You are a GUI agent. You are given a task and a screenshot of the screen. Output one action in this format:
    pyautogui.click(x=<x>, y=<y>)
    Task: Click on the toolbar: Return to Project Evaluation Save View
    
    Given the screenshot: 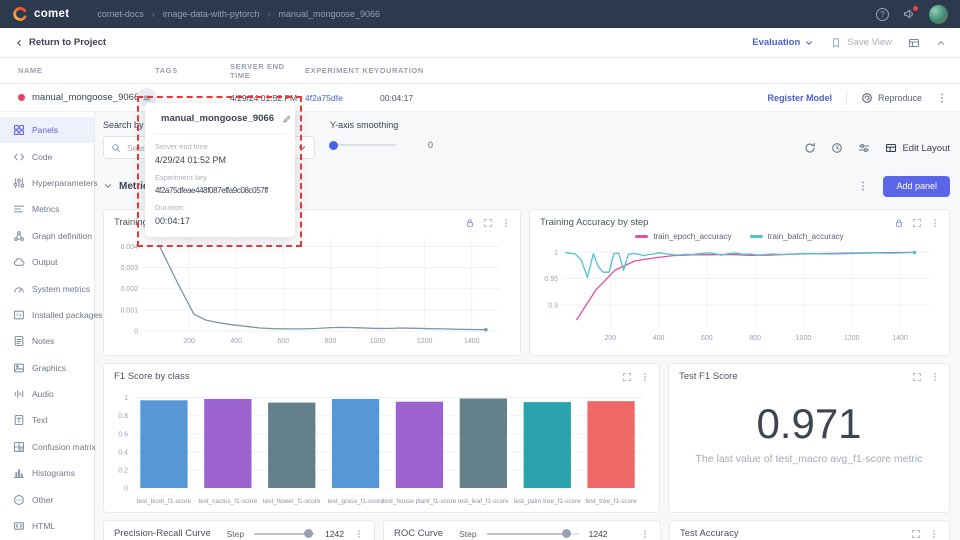 What is the action you would take?
    pyautogui.click(x=480, y=43)
    